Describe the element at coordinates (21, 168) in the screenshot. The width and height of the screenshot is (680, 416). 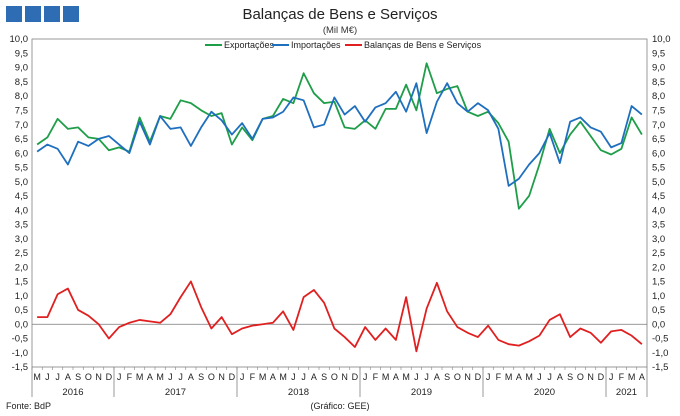
I see `y-tick-left: 5,5` at that location.